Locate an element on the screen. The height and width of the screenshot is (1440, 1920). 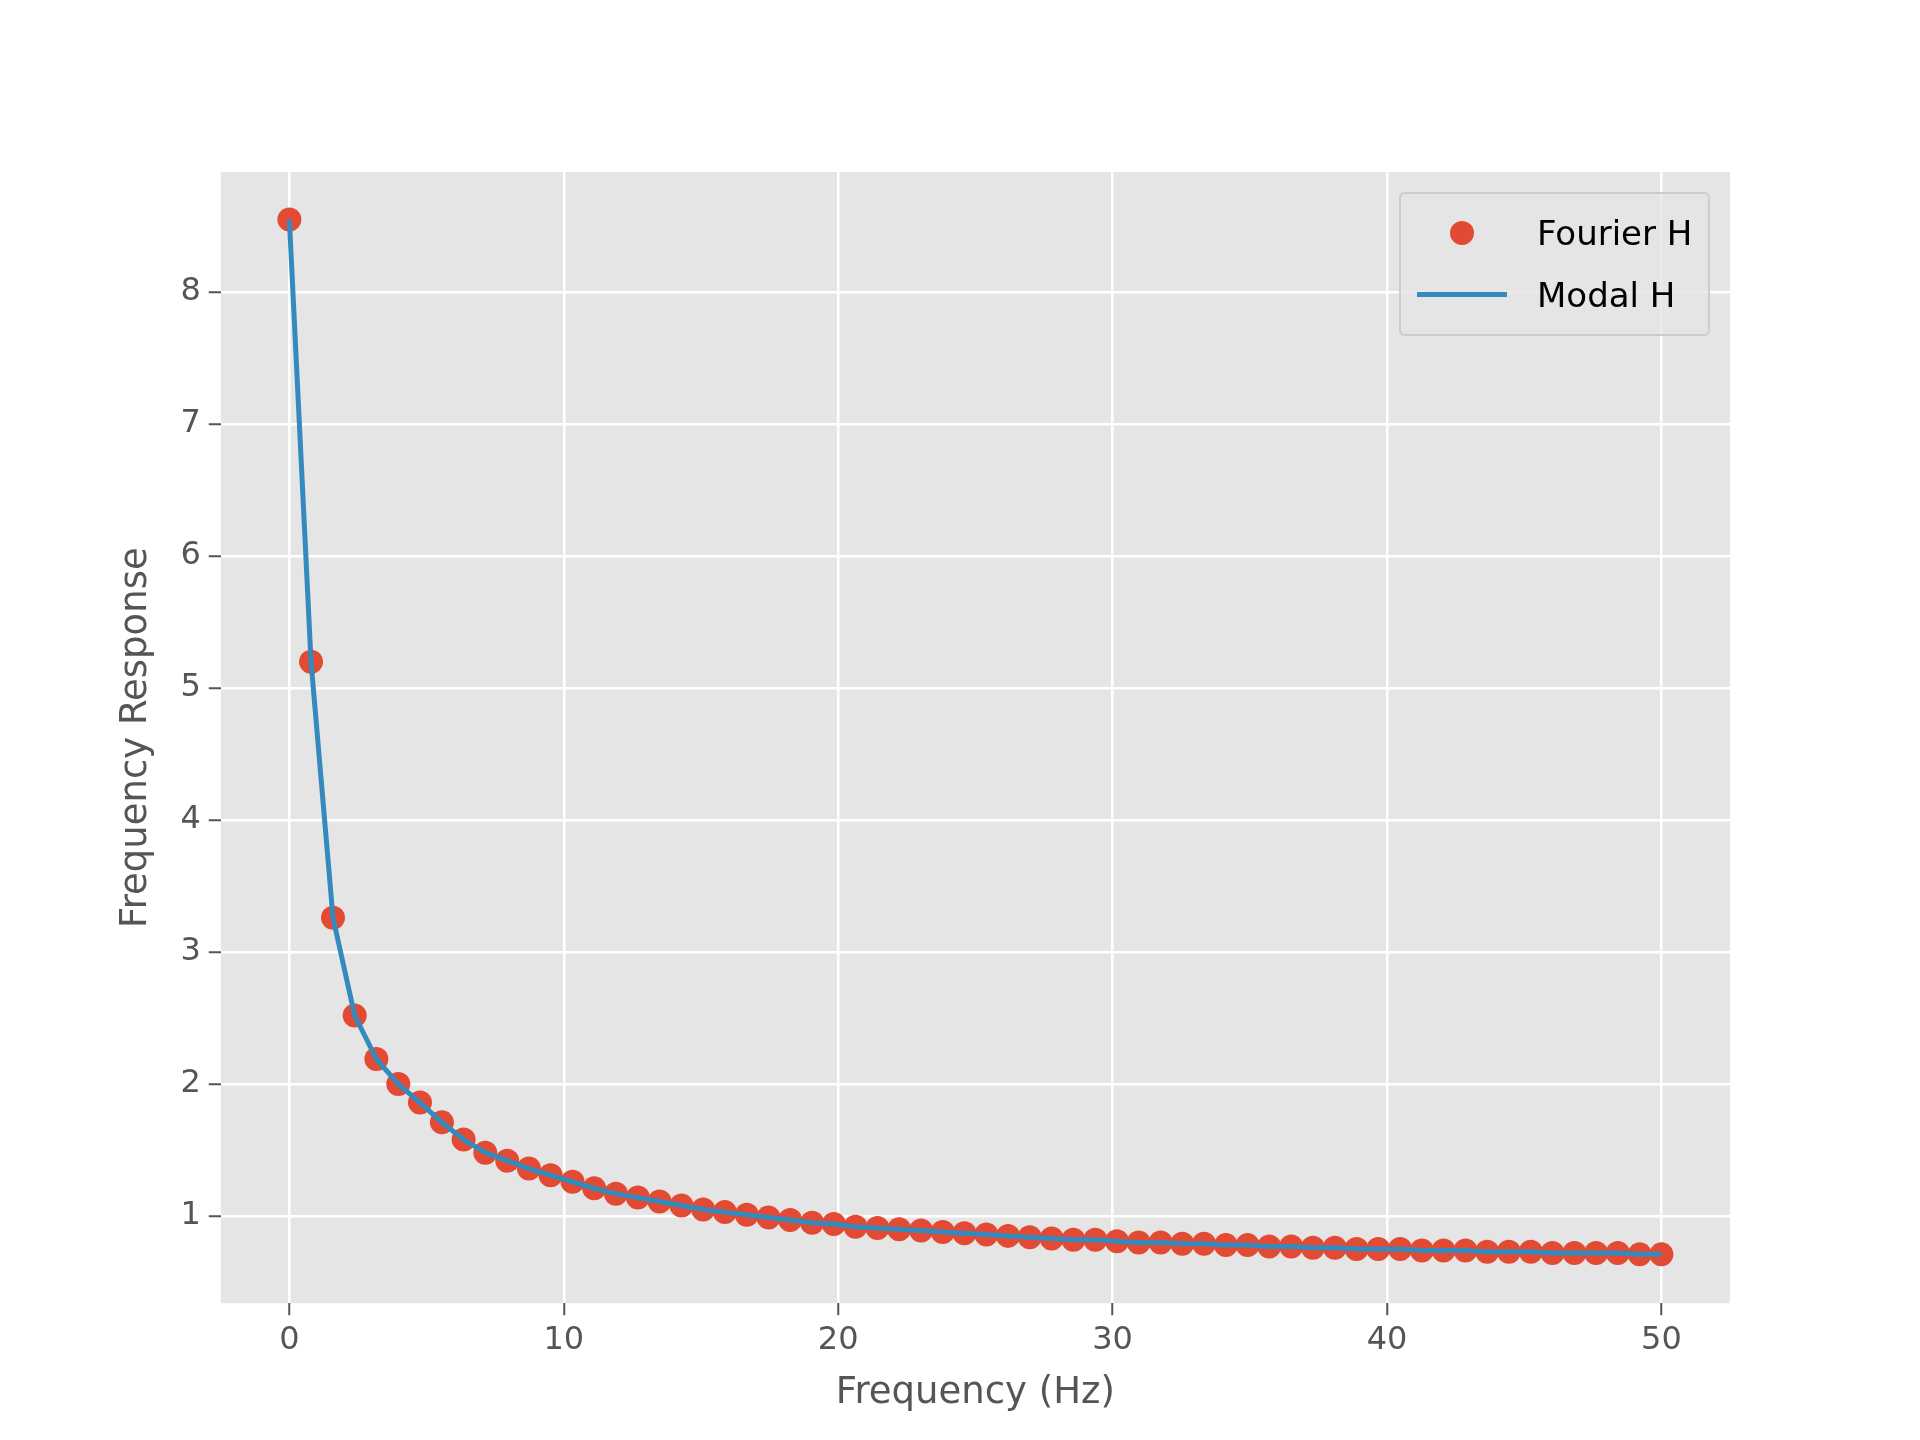
y-tick-label: 7 is located at coordinates (190, 421).